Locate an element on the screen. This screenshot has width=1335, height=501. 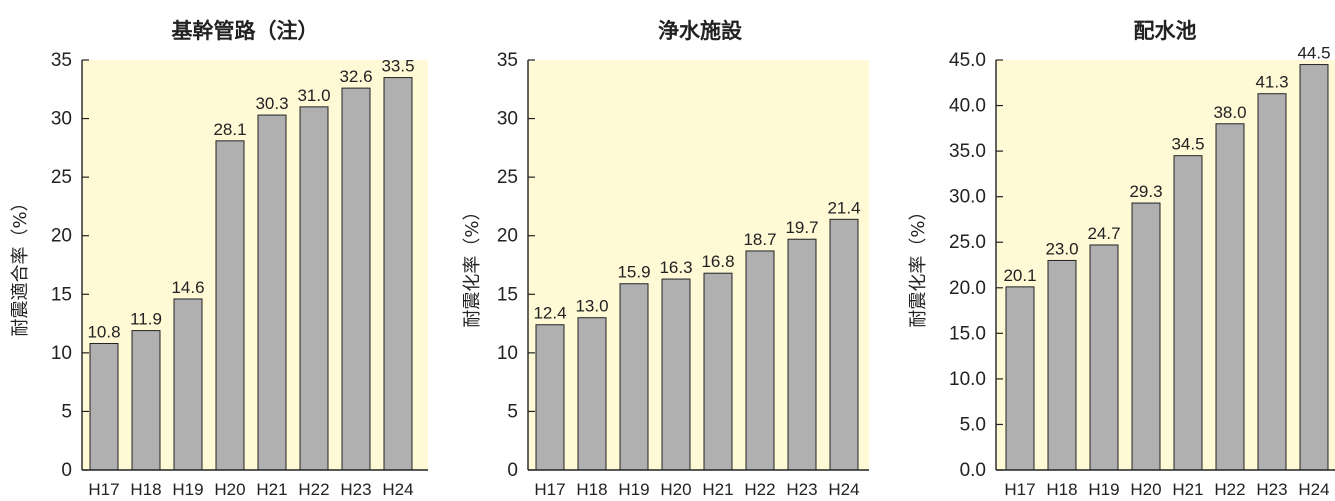
data-label: 28.1 is located at coordinates (229, 129).